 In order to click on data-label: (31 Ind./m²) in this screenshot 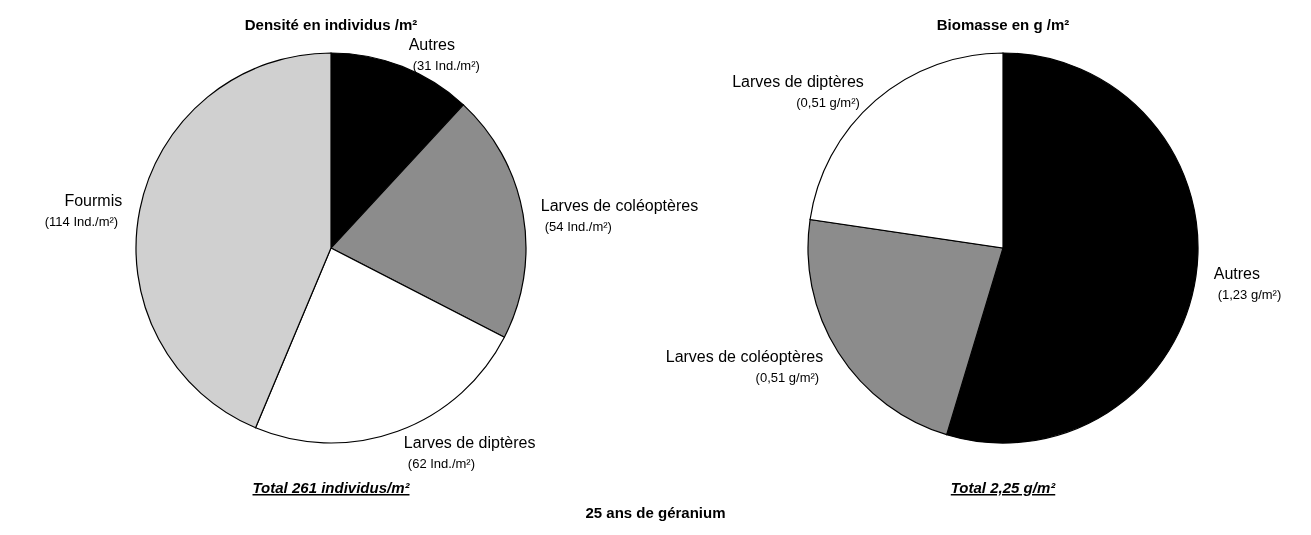, I will do `click(446, 65)`.